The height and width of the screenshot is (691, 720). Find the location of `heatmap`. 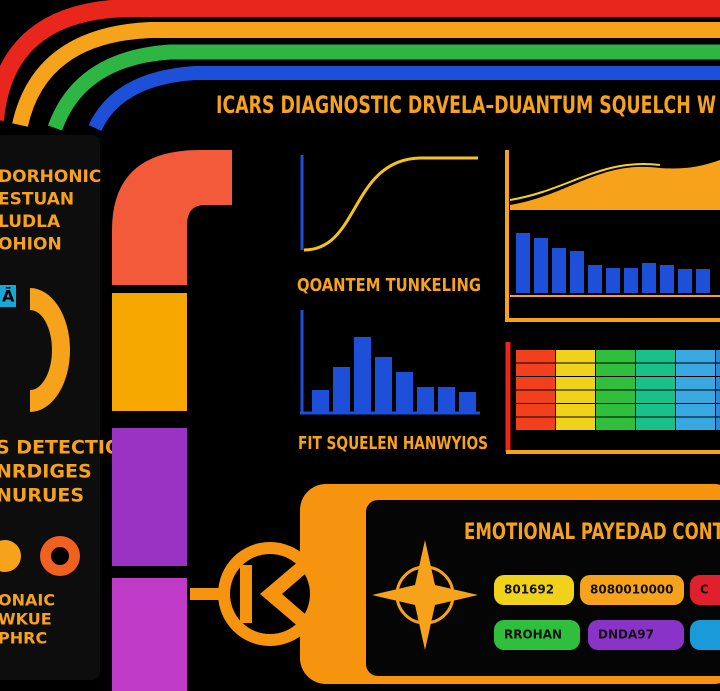

heatmap is located at coordinates (618, 390).